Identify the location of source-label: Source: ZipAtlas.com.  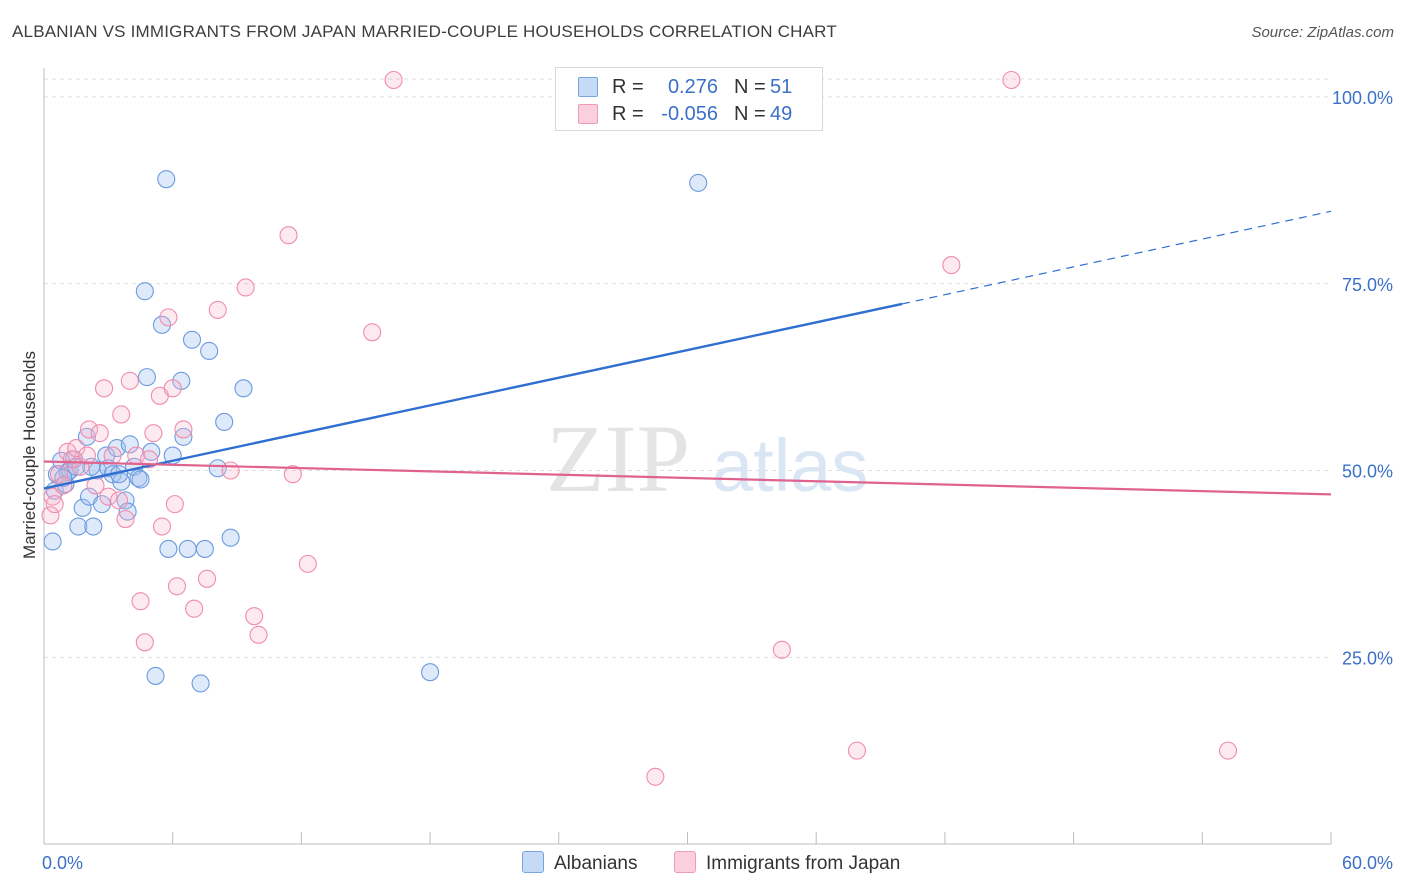
(1322, 32).